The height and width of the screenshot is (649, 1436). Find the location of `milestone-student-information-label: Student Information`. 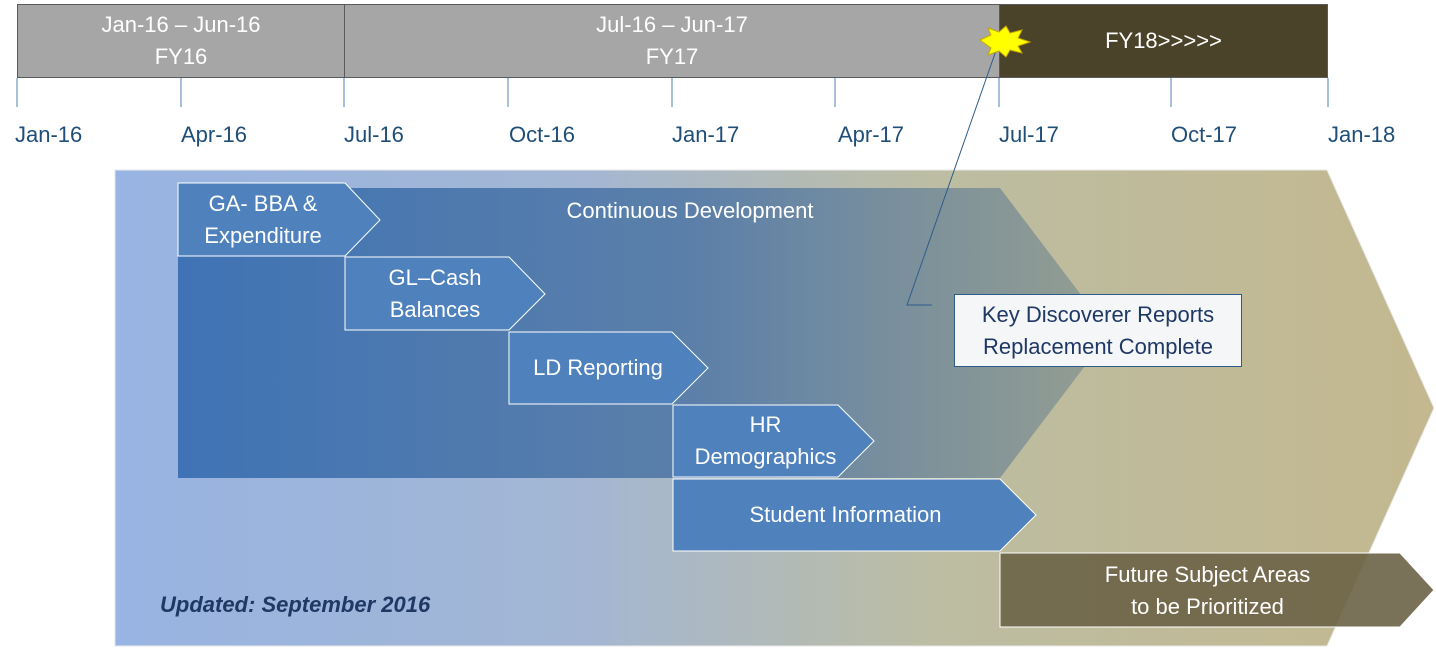

milestone-student-information-label: Student Information is located at coordinates (845, 515).